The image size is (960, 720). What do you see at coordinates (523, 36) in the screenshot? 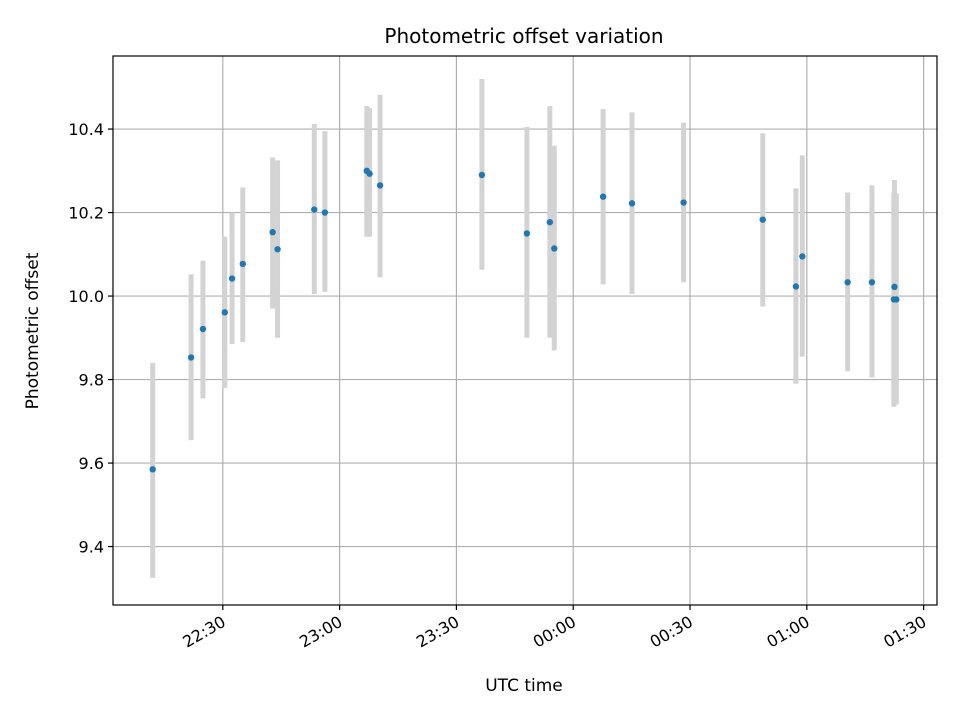
I see `chart-title: Photometric offset variation` at bounding box center [523, 36].